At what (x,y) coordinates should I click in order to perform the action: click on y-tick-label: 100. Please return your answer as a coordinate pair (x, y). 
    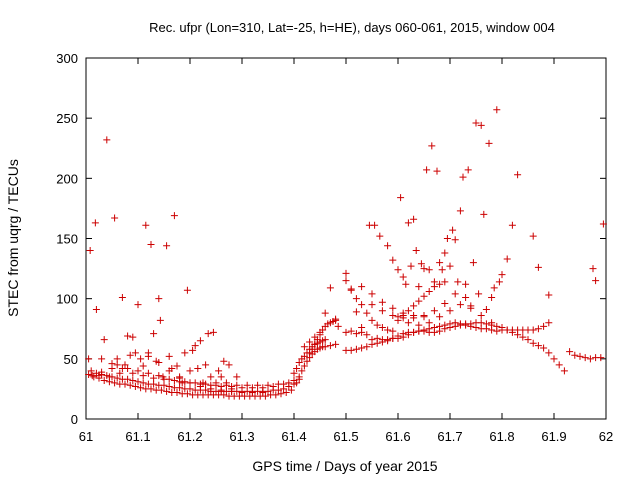
    Looking at the image, I should click on (67, 299).